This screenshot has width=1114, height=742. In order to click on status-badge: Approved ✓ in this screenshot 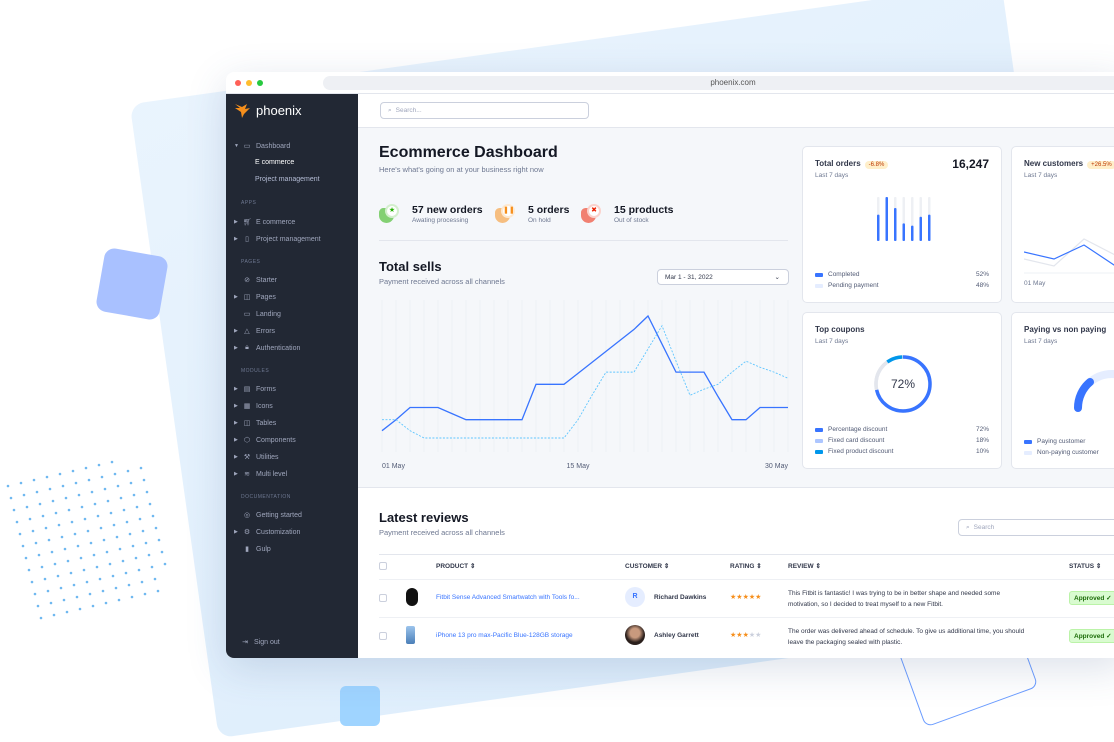, I will do `click(1091, 636)`.